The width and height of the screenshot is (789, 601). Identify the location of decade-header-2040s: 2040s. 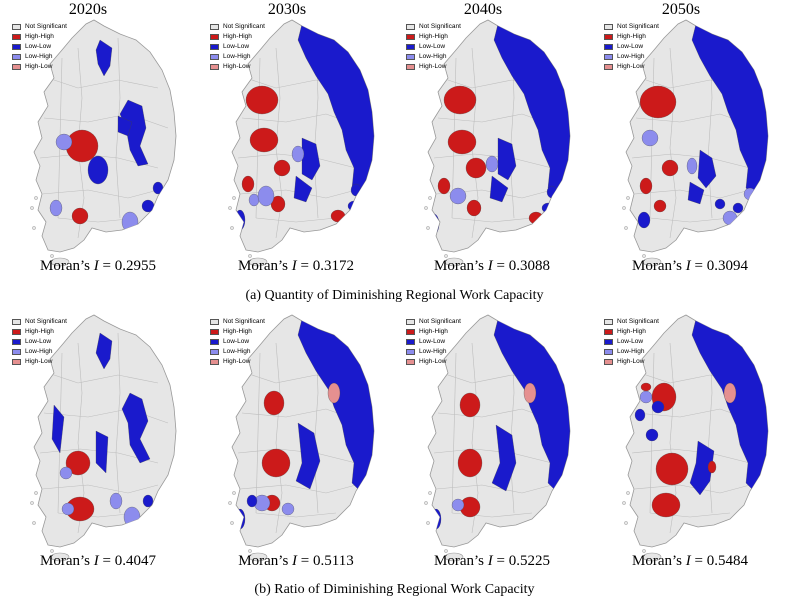
(483, 9).